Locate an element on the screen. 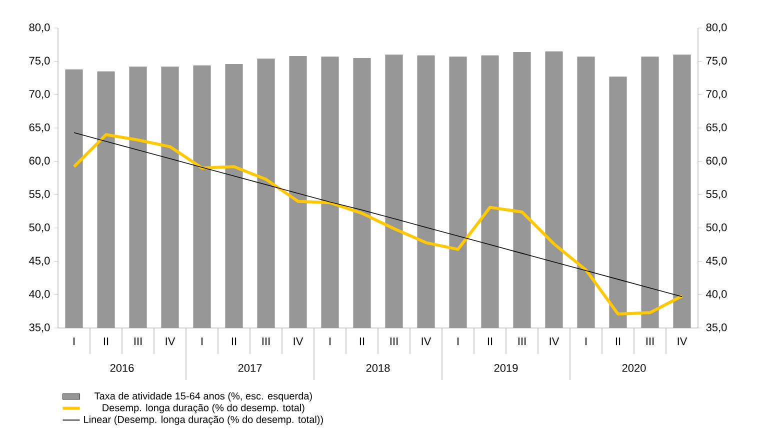 This screenshot has height=446, width=772. y2-tick-label: 65,0 is located at coordinates (716, 128).